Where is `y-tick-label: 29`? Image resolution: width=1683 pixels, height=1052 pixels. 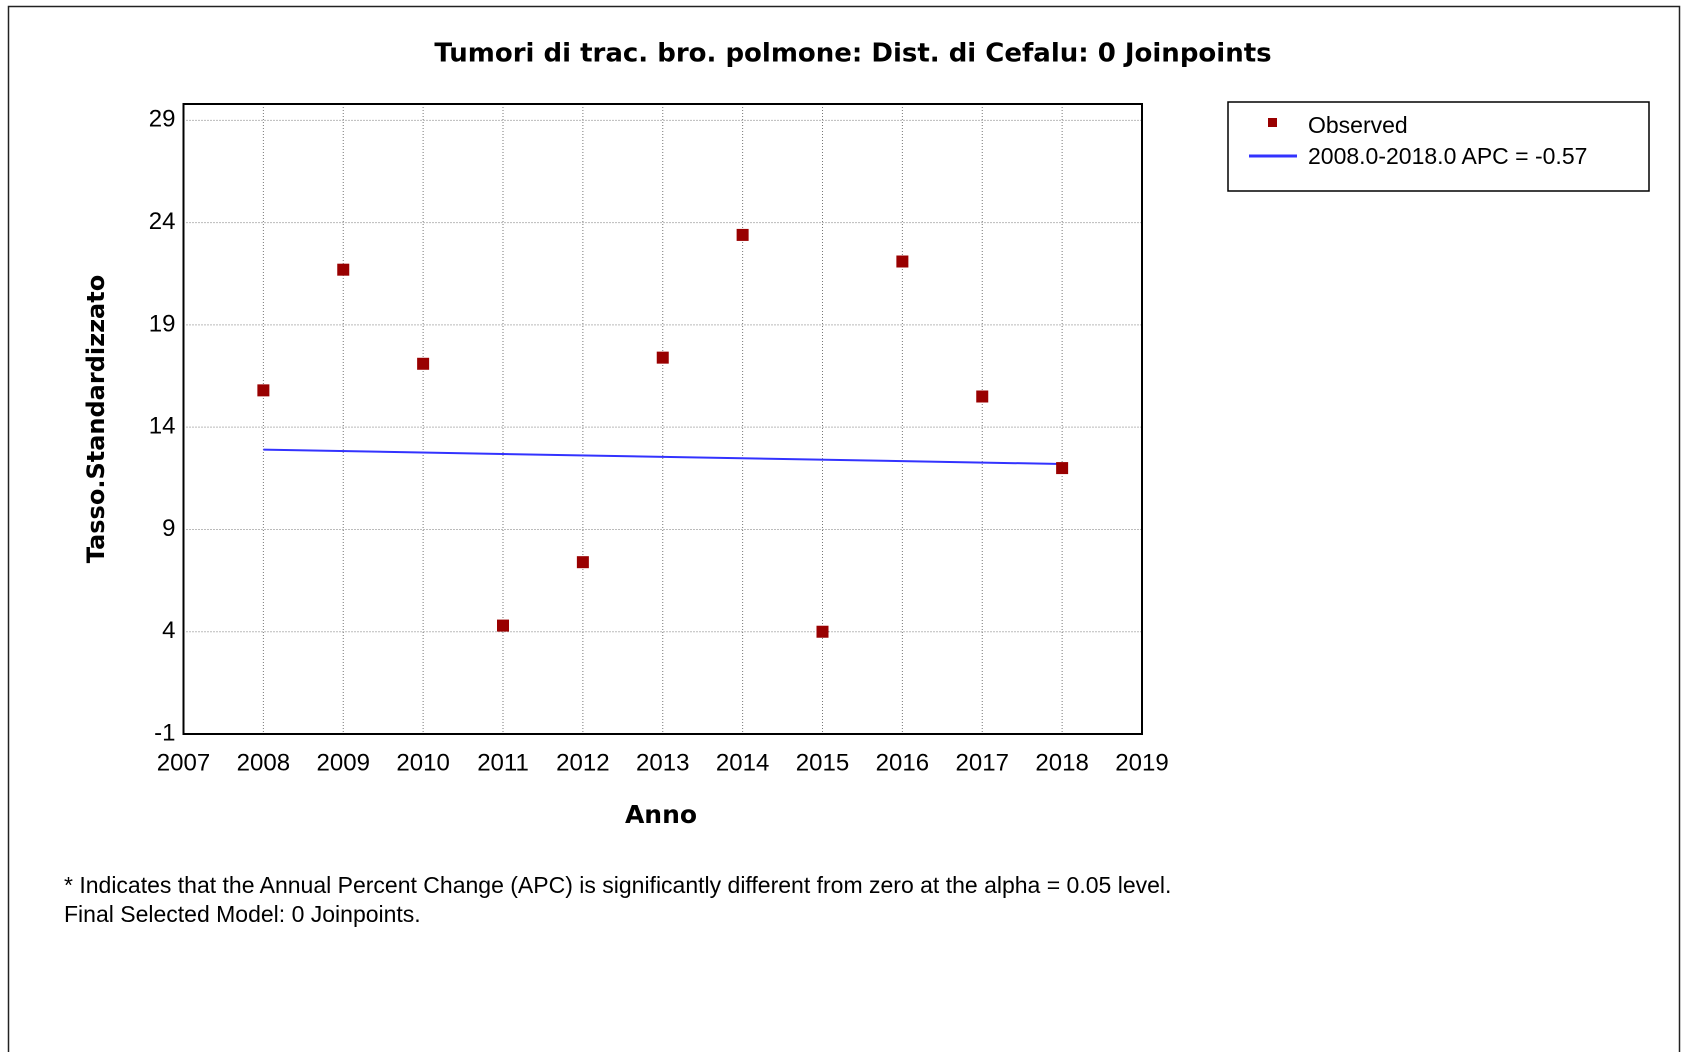 y-tick-label: 29 is located at coordinates (162, 119).